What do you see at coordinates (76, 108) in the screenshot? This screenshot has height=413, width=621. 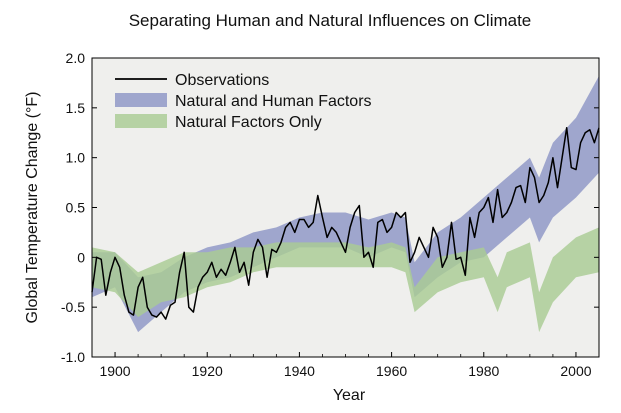 I see `y-tick-label: 1.5` at bounding box center [76, 108].